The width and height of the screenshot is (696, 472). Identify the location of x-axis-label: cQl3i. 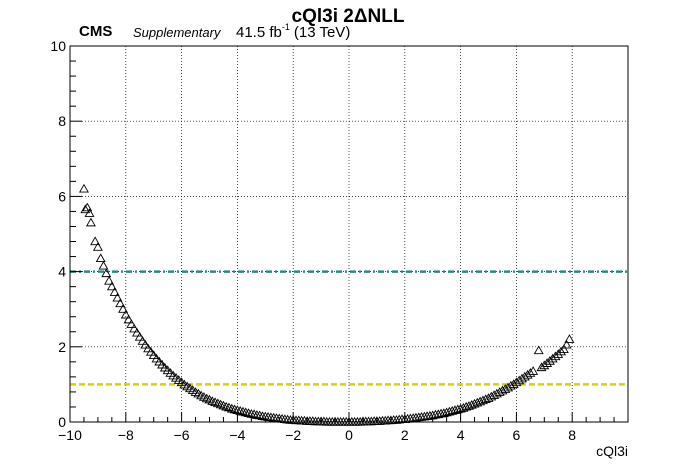
(612, 451).